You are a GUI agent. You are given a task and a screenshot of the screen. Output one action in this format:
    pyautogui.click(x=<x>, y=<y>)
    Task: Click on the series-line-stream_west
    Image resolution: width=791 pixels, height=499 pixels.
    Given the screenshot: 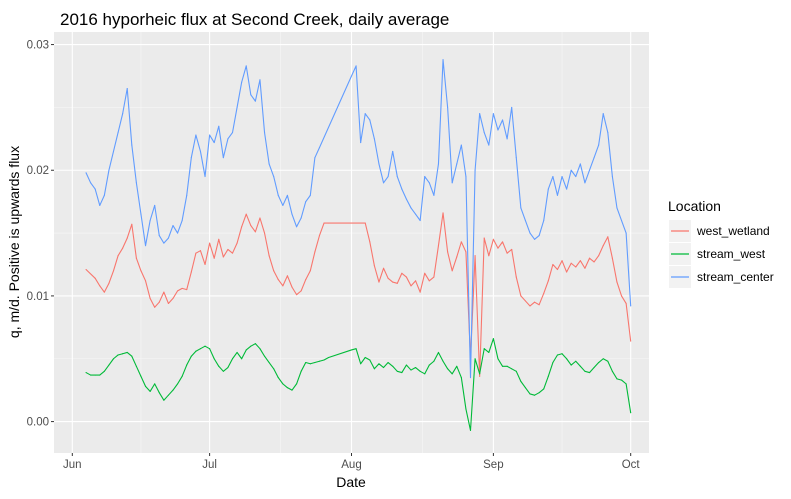 What is the action you would take?
    pyautogui.click(x=358, y=384)
    